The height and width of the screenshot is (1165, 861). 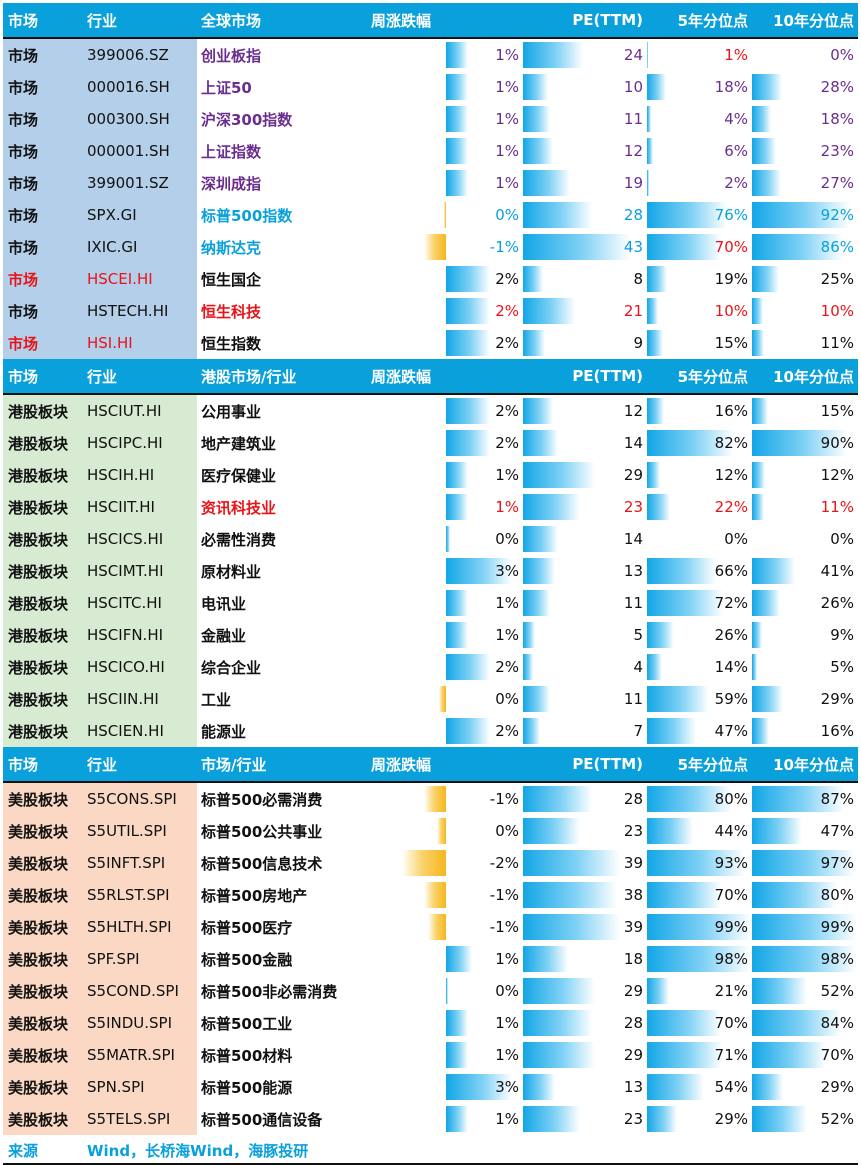 What do you see at coordinates (139, 215) in the screenshot?
I see `ticker-cell: SPX.GI` at bounding box center [139, 215].